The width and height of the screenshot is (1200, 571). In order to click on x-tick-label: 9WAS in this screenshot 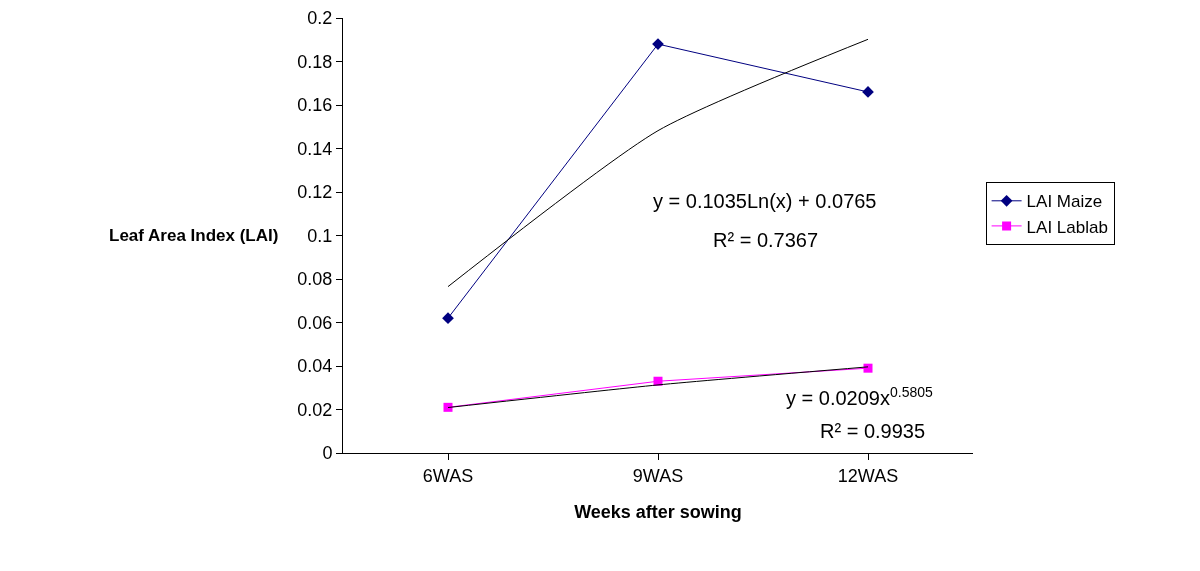, I will do `click(658, 475)`.